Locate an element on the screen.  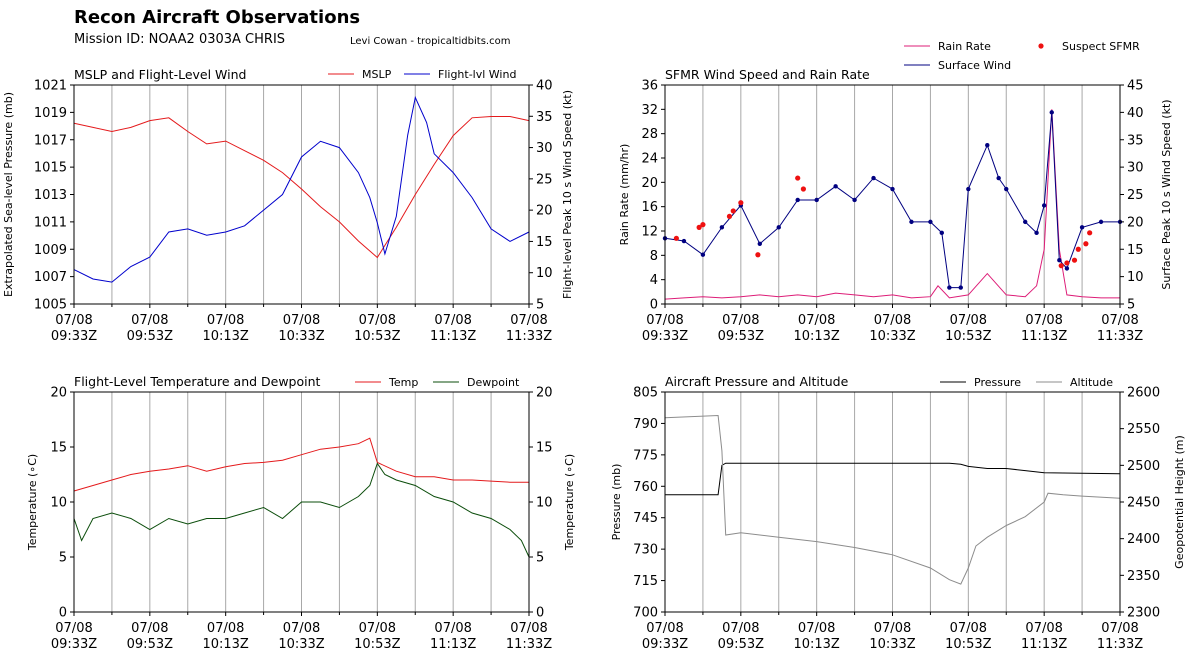
y-tick-label: 1011 is located at coordinates (50, 222).